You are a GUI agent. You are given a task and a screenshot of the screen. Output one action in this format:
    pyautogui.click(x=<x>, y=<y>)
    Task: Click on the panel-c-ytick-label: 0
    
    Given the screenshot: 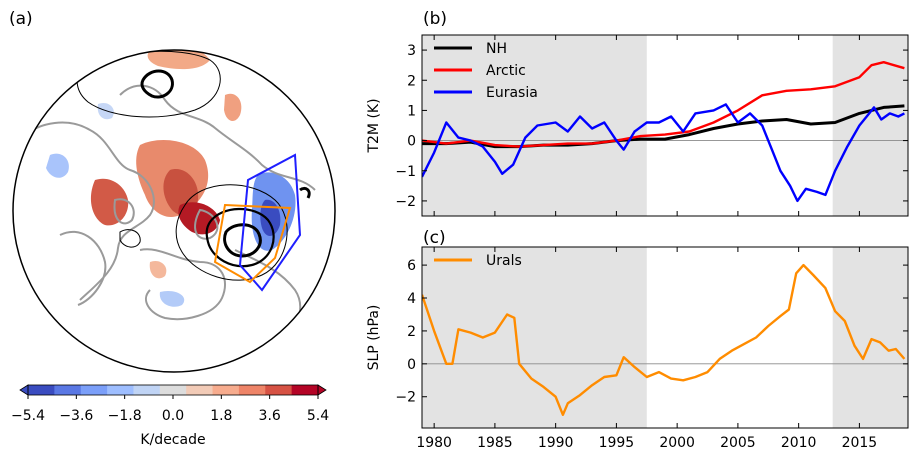 What is the action you would take?
    pyautogui.click(x=411, y=365)
    